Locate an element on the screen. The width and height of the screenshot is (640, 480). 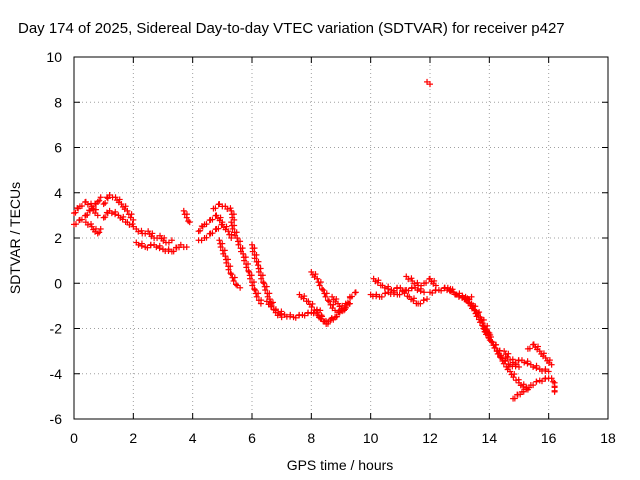
y-tick-label: -4 is located at coordinates (56, 374).